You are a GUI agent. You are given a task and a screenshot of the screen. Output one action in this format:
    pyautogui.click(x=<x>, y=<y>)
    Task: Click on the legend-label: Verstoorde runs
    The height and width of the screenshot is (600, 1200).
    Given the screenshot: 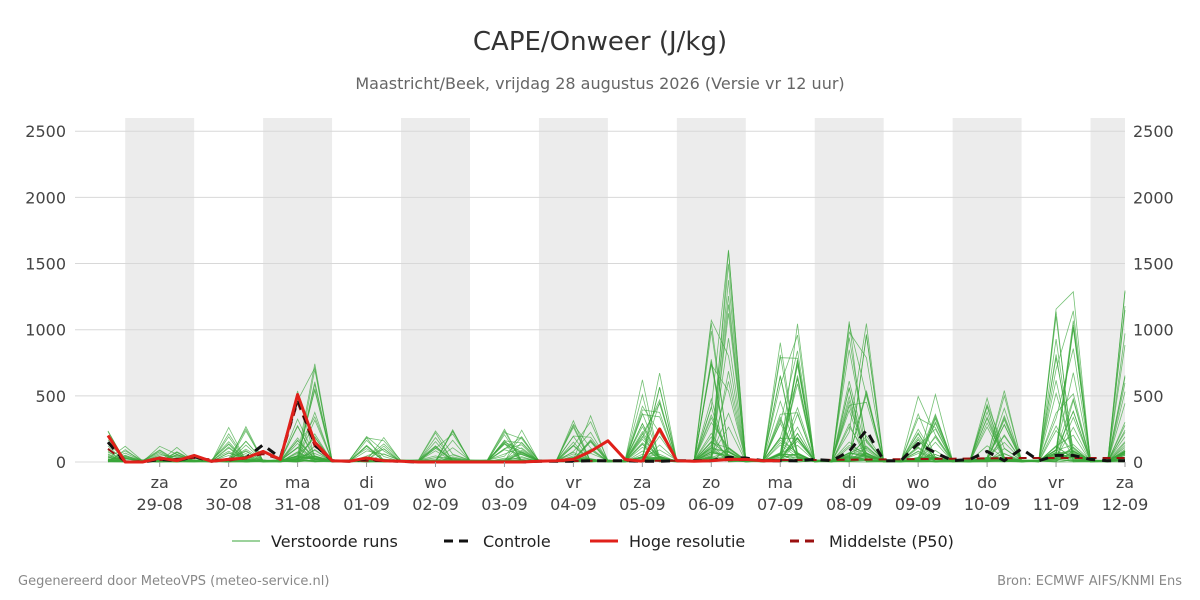 What is the action you would take?
    pyautogui.click(x=334, y=541)
    